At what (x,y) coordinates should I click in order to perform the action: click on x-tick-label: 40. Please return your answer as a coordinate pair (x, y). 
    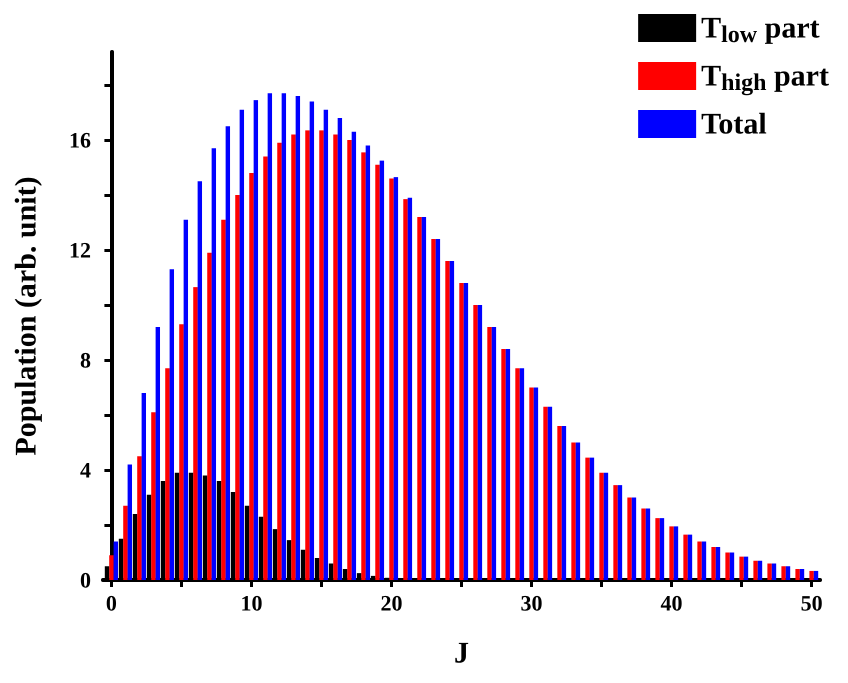
    Looking at the image, I should click on (671, 603).